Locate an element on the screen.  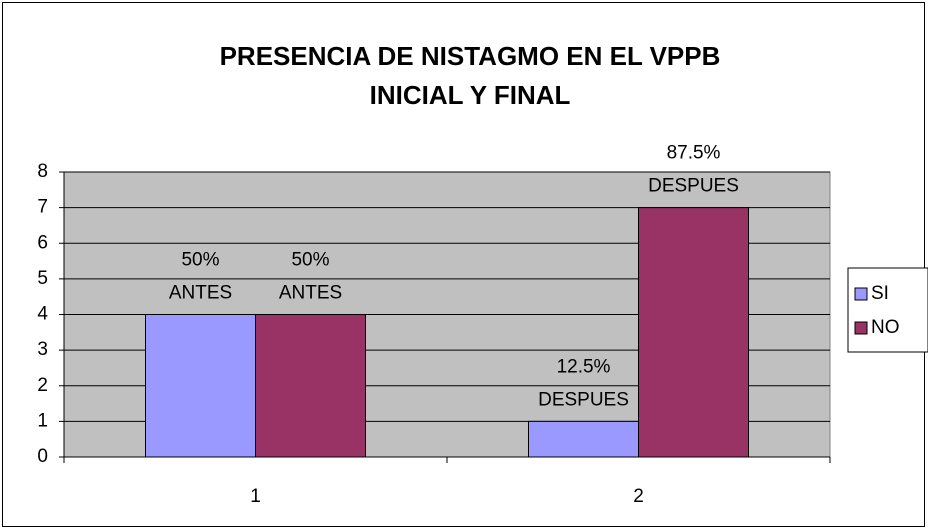
data-label: 12.5% is located at coordinates (584, 366).